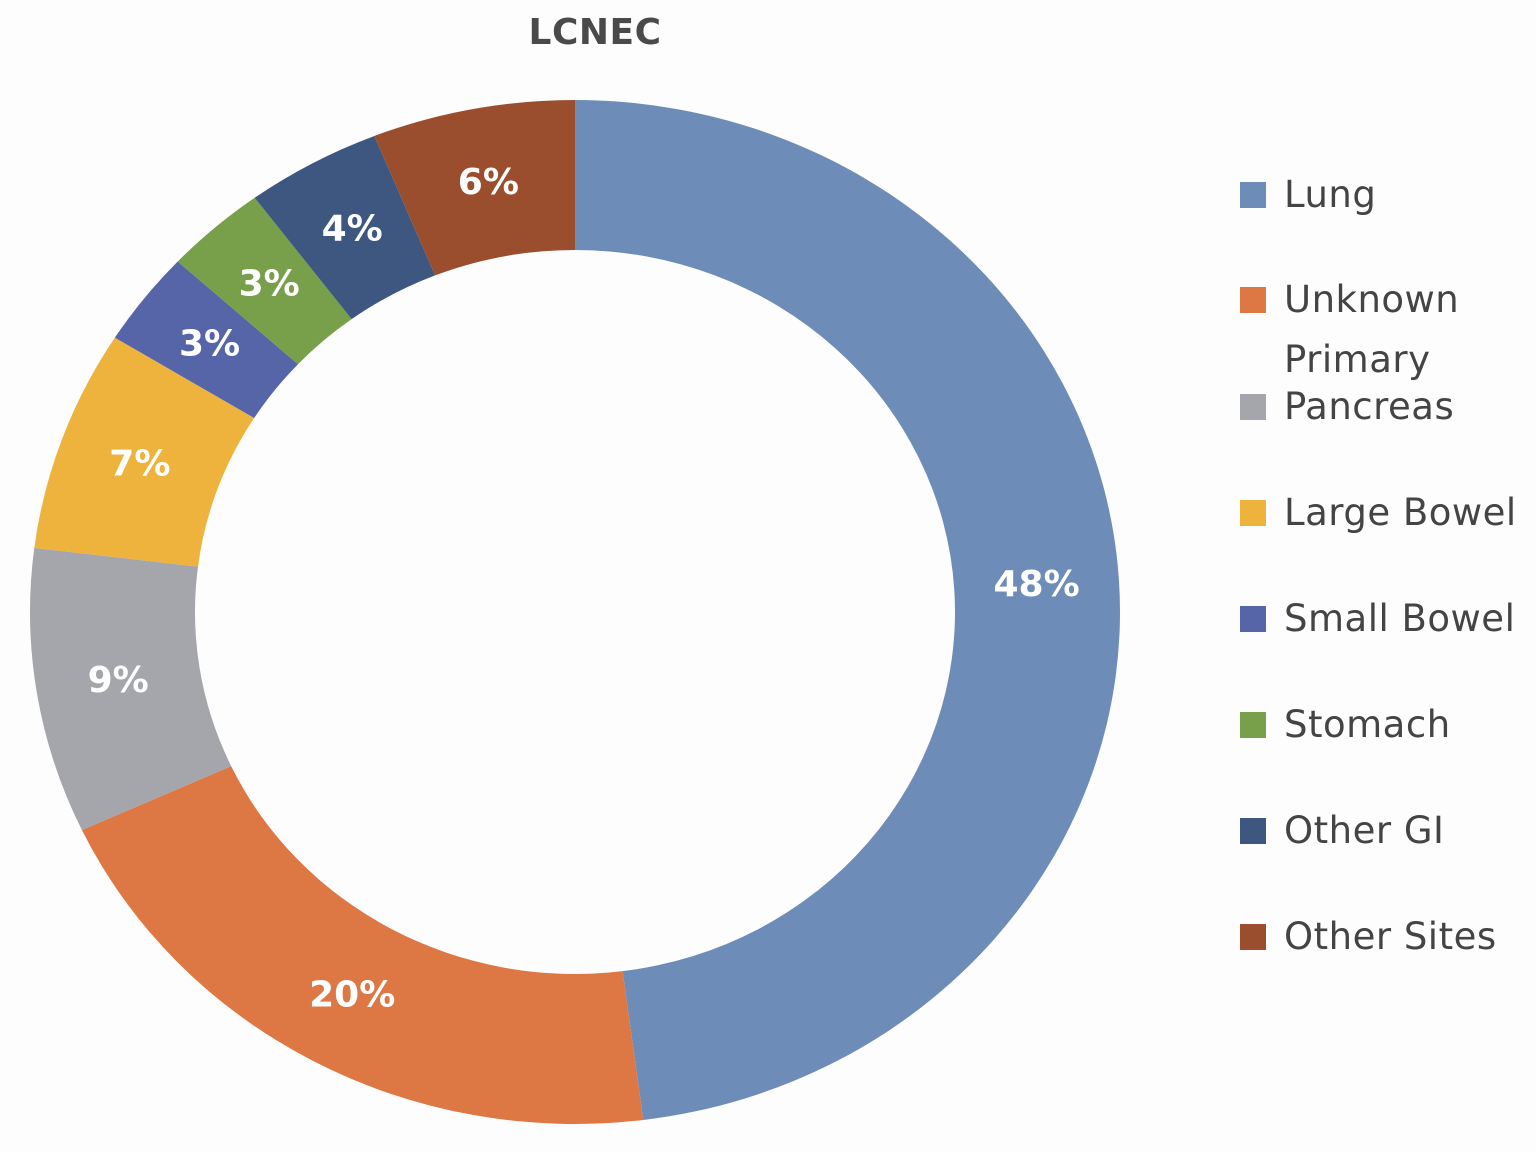  Describe the element at coordinates (1368, 937) in the screenshot. I see `legend-item-other-sites: Other Sites` at that location.